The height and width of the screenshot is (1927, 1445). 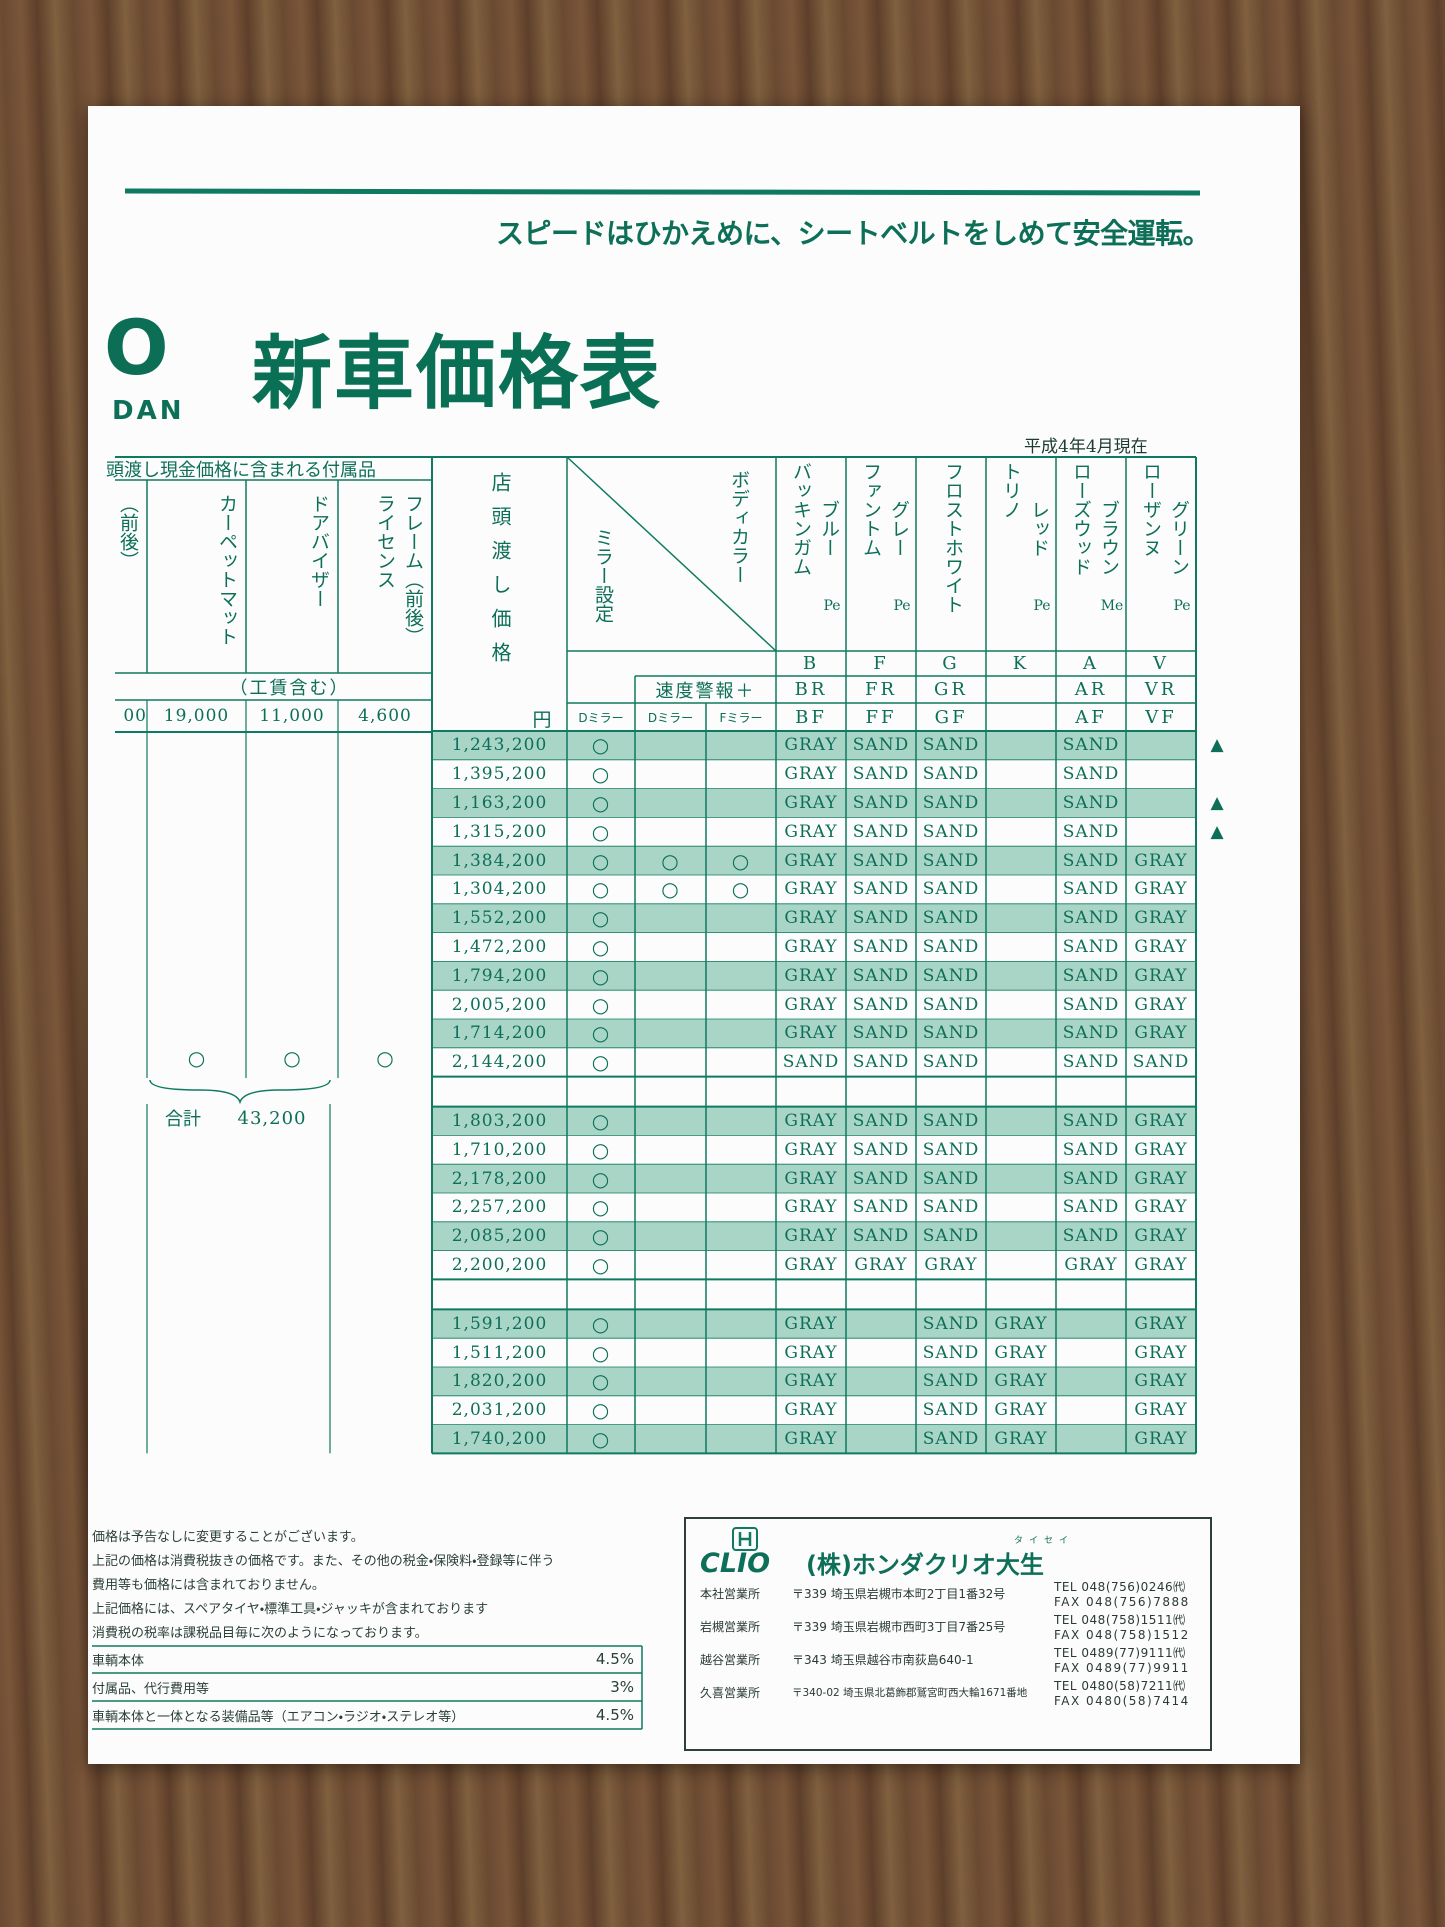 I want to click on color-code: B, so click(x=811, y=663).